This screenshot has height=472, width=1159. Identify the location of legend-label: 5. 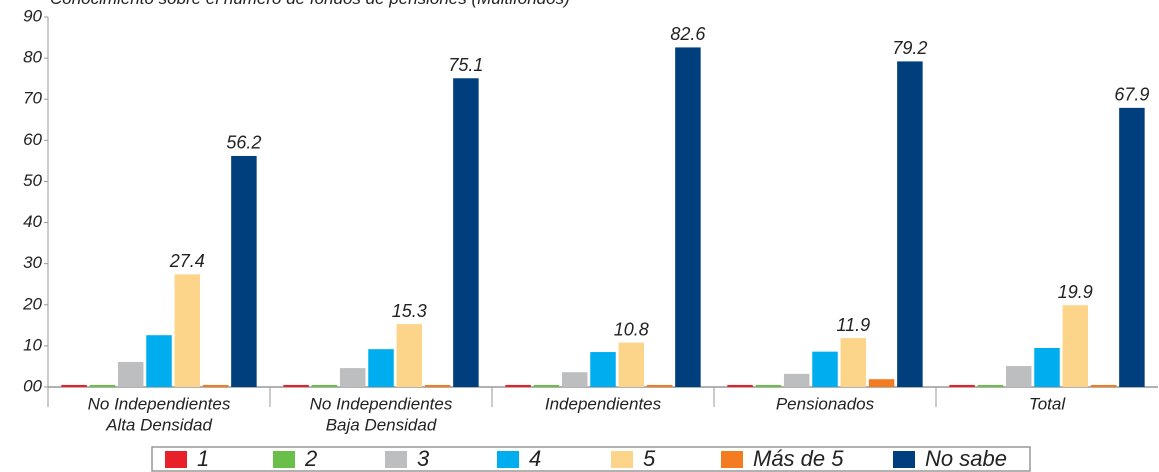
(649, 458).